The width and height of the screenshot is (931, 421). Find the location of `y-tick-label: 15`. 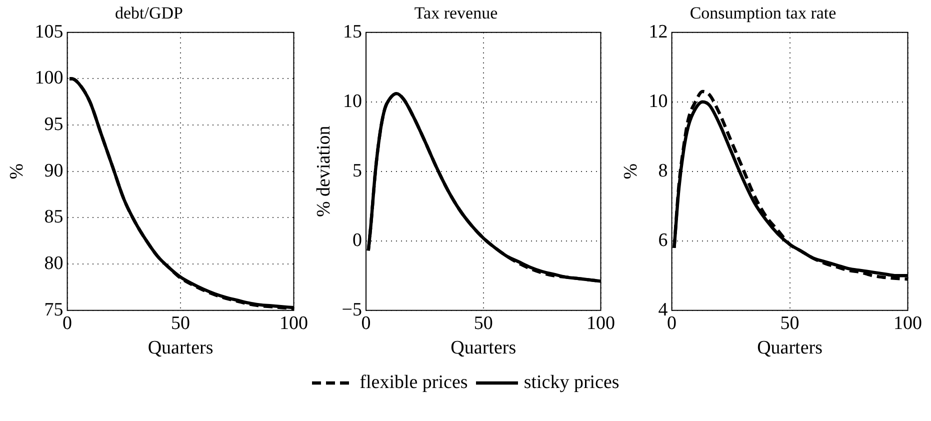

y-tick-label: 15 is located at coordinates (352, 31).